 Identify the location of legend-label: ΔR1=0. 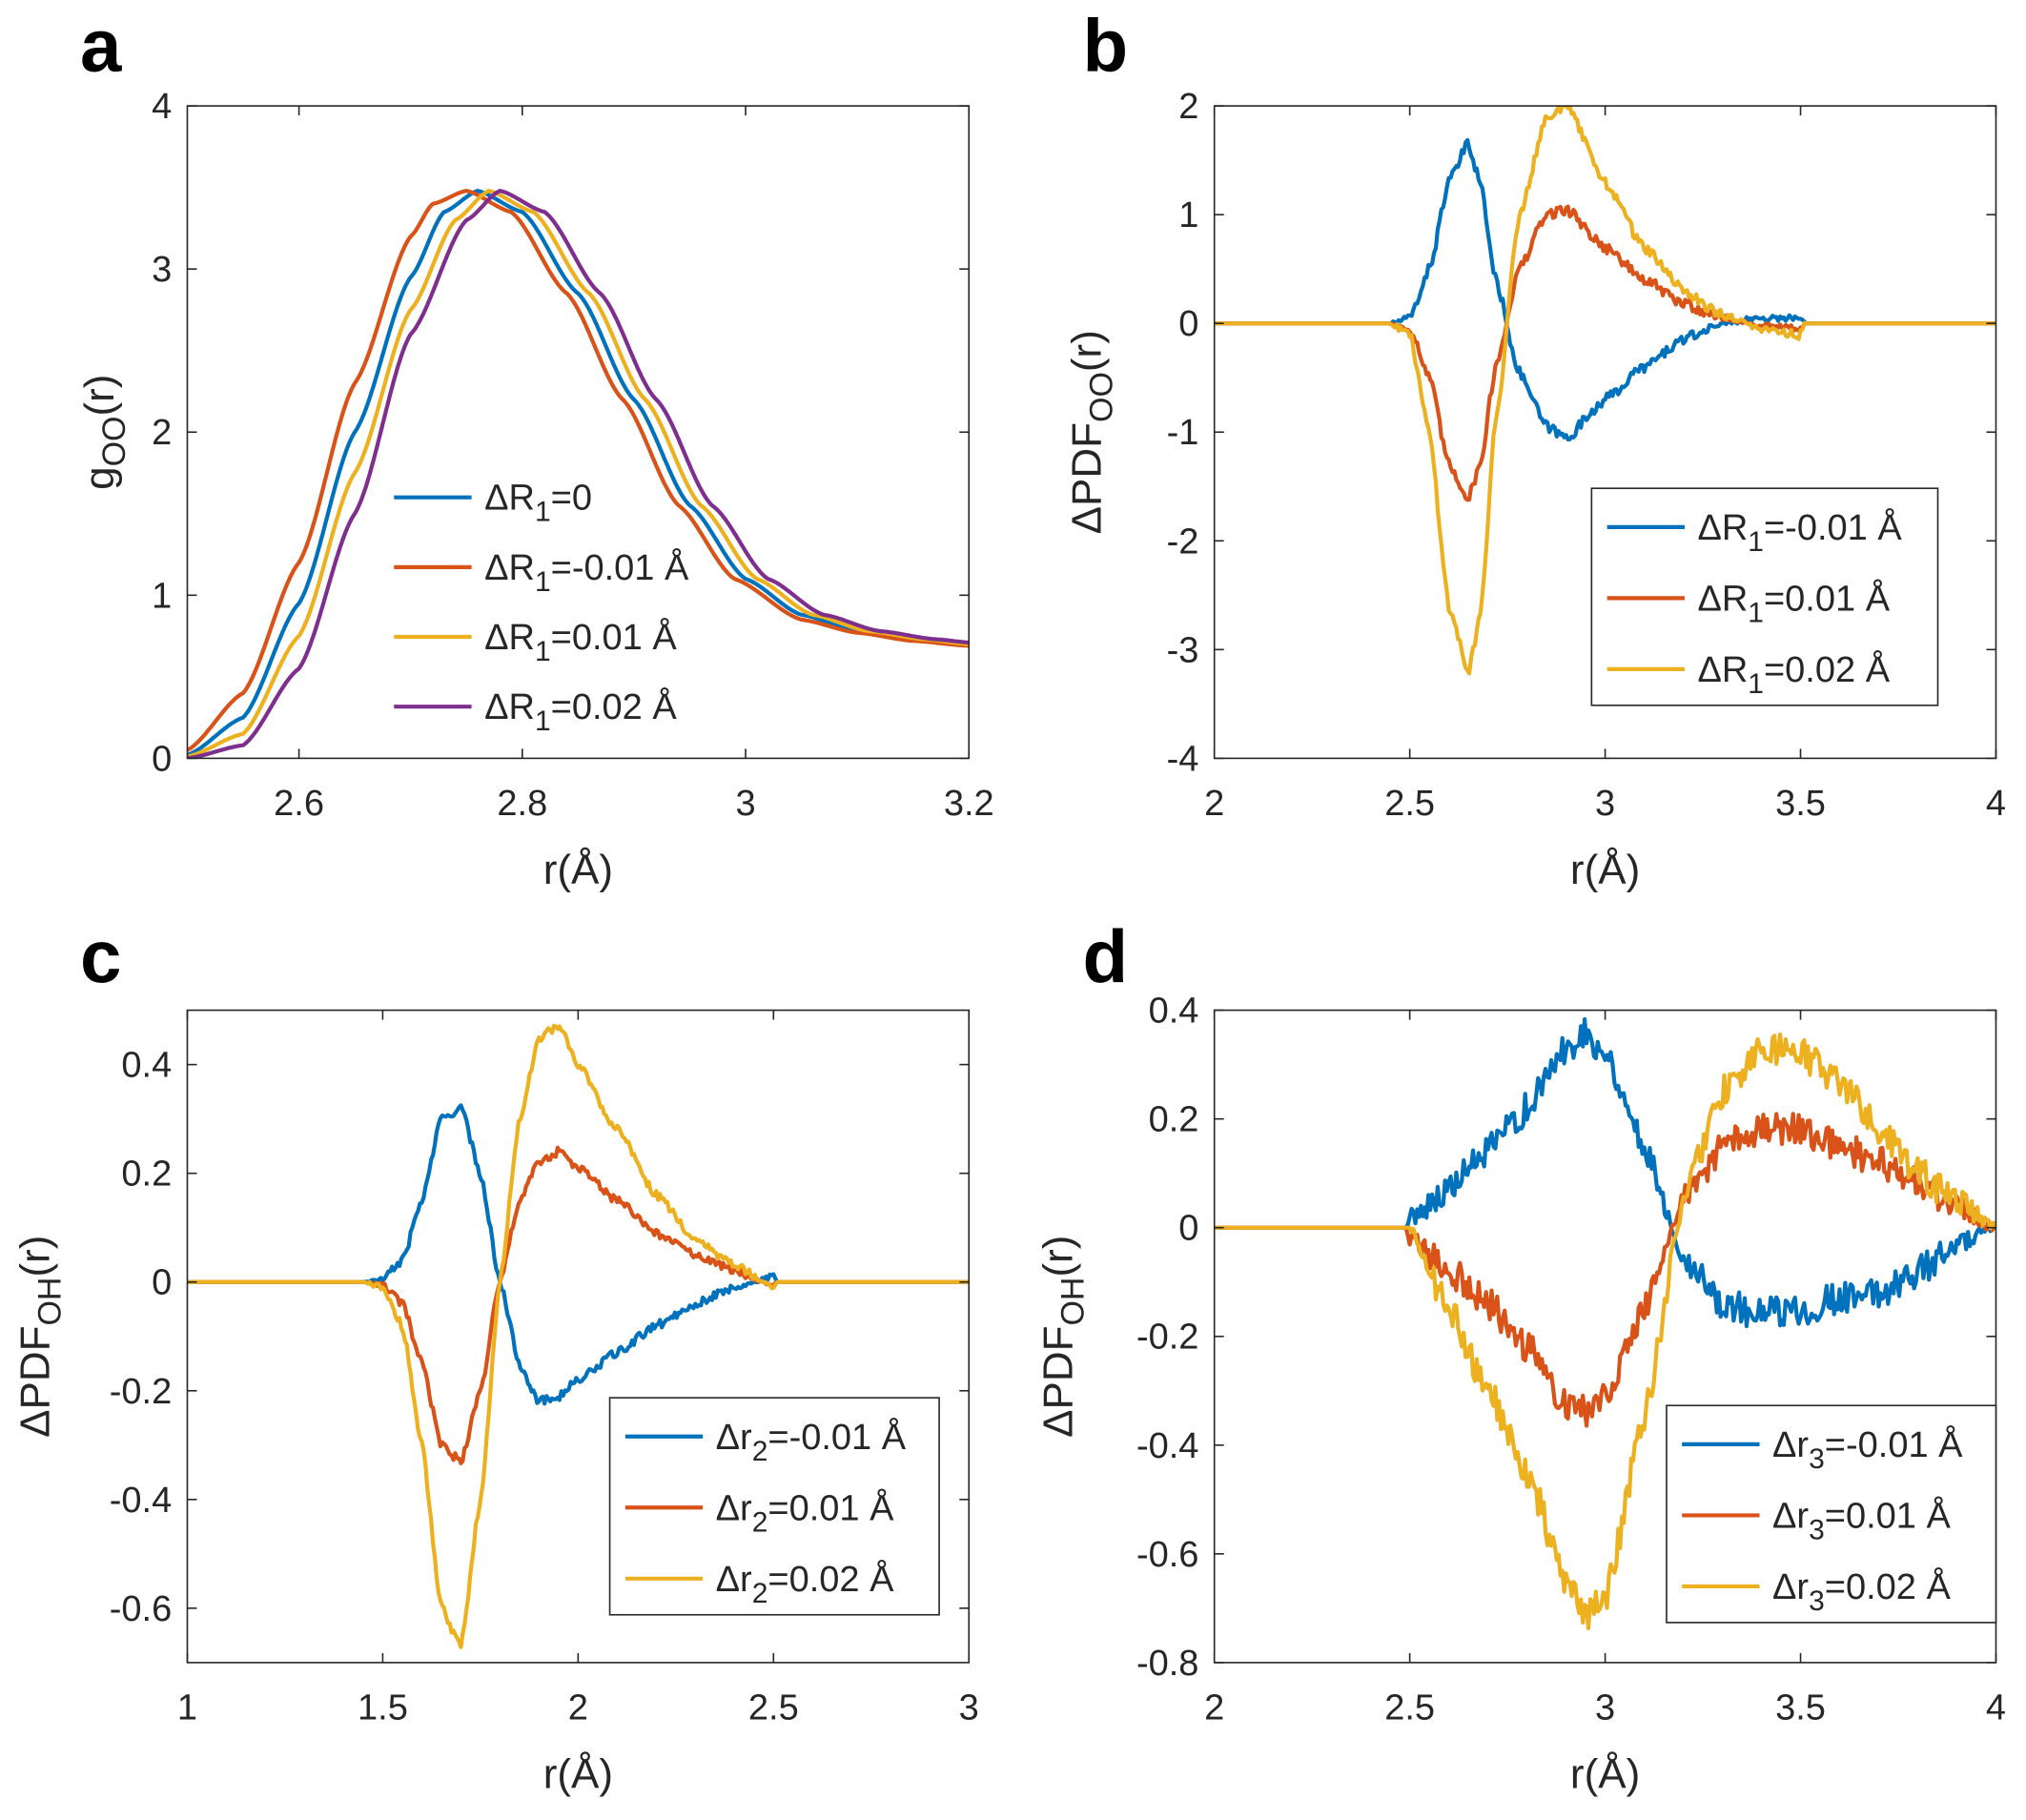
(538, 504).